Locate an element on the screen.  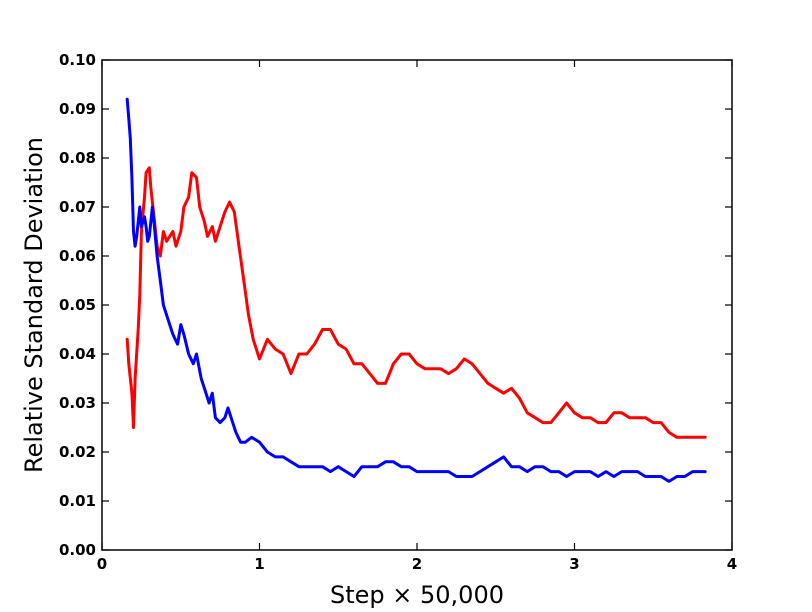
x-tick-label-4: 4 is located at coordinates (732, 564).